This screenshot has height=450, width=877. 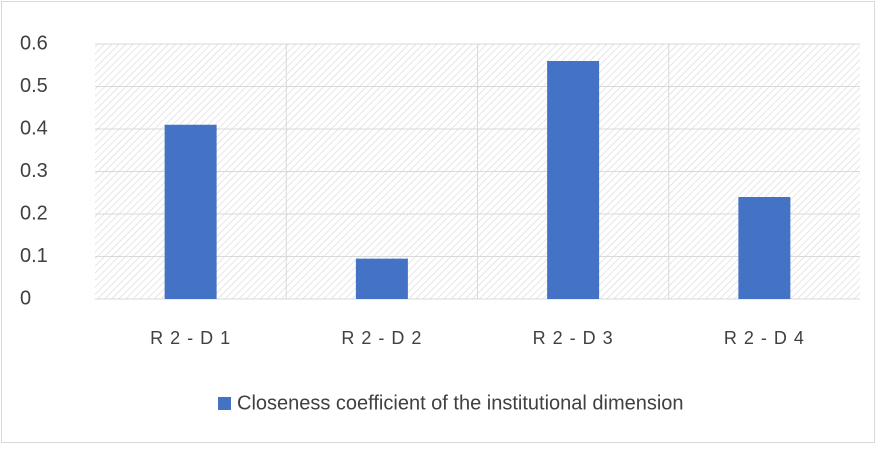 What do you see at coordinates (34, 86) in the screenshot?
I see `y-tick-label: 0.5` at bounding box center [34, 86].